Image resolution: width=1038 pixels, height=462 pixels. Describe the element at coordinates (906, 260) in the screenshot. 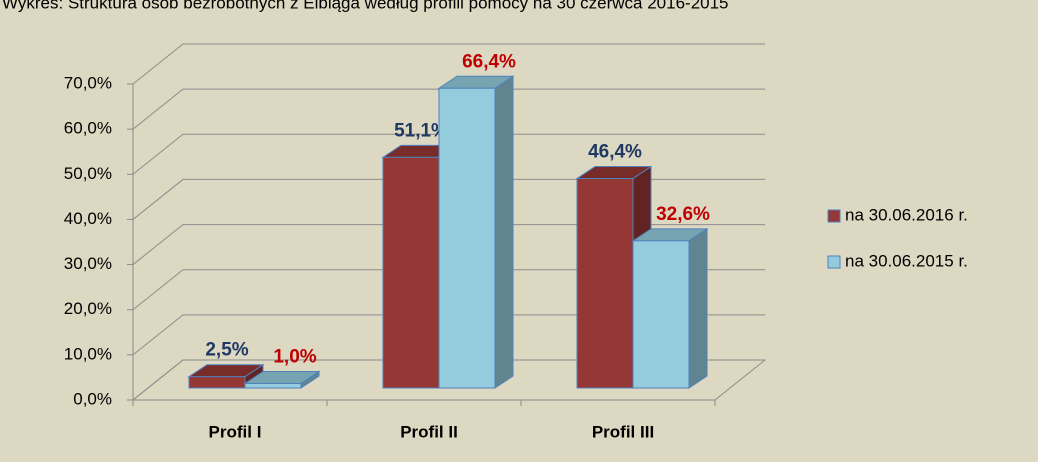

I see `legend-label: na 30.06.2015 r.` at that location.